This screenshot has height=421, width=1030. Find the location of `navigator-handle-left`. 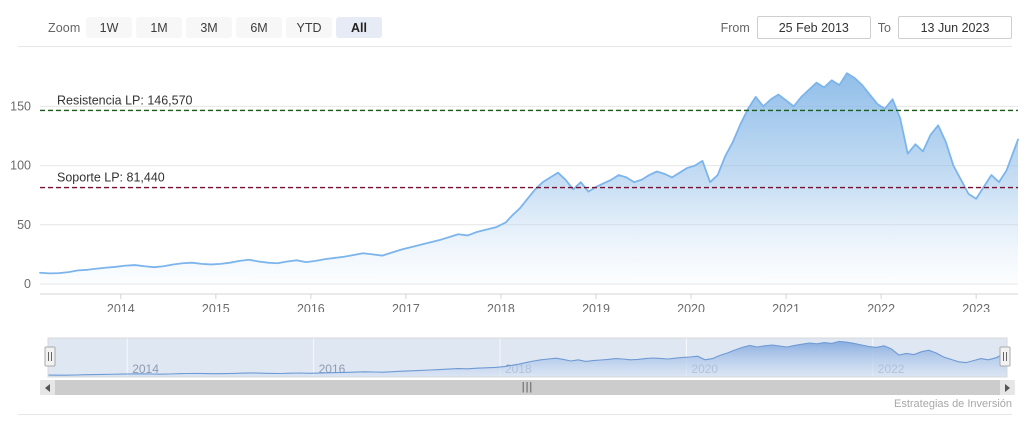

navigator-handle-left is located at coordinates (50, 356).